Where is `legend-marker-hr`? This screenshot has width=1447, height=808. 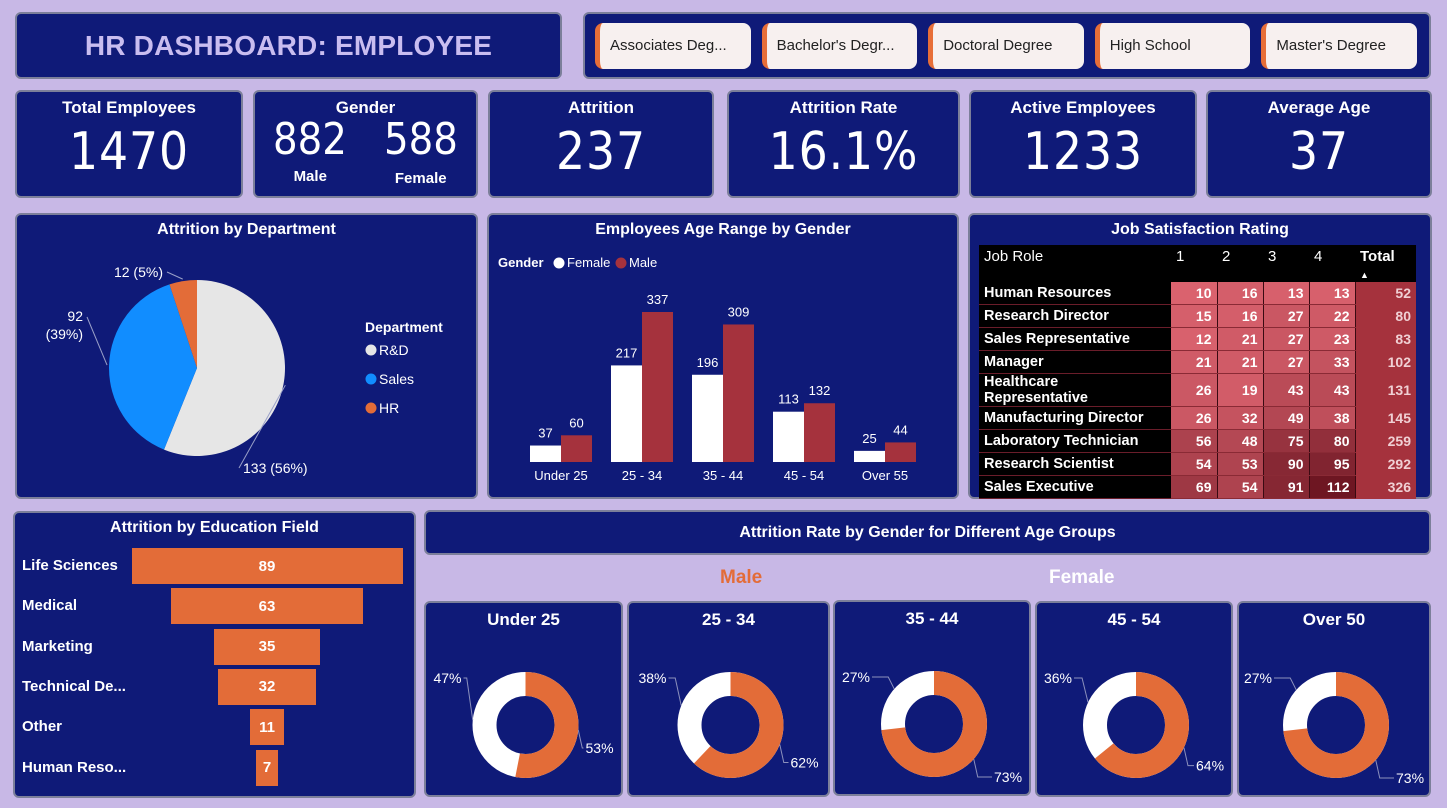
legend-marker-hr is located at coordinates (371, 408).